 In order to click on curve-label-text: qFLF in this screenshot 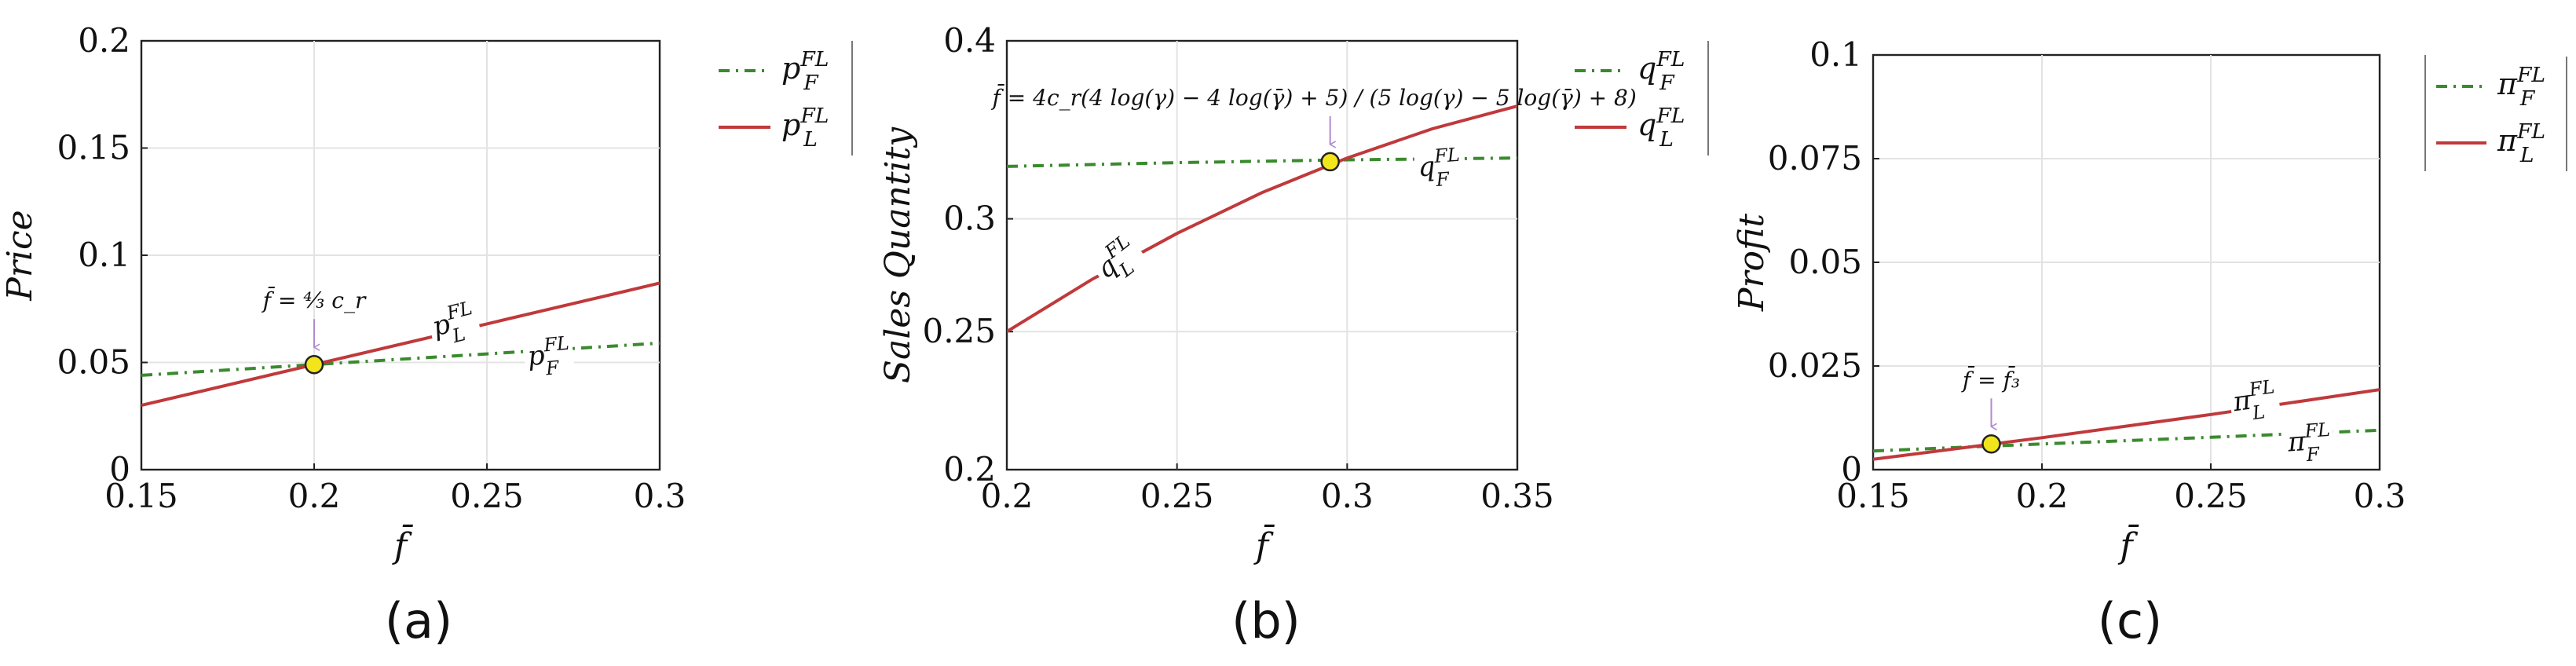, I will do `click(1439, 168)`.